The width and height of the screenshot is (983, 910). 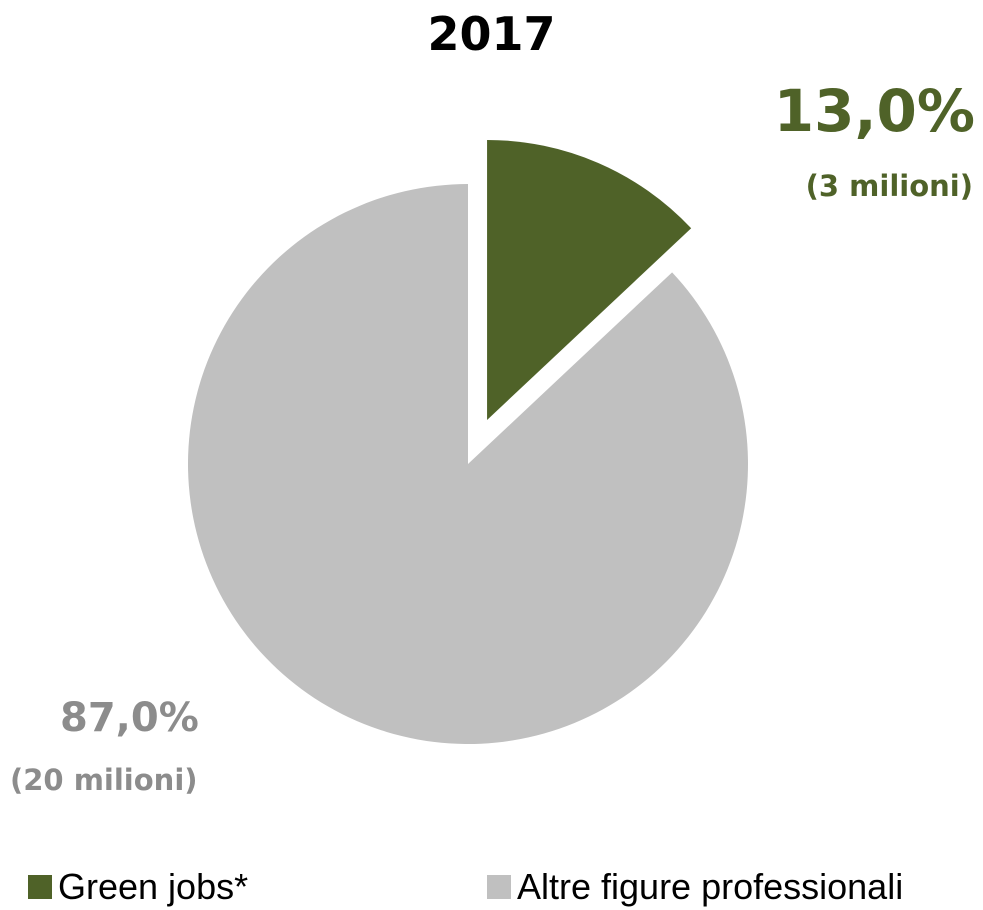 I want to click on green-jobs-percent-label: 13,0%, so click(x=874, y=111).